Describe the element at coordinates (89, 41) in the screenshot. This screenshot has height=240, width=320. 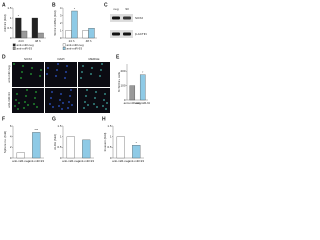
I see `x-tick-label: 48 h` at that location.